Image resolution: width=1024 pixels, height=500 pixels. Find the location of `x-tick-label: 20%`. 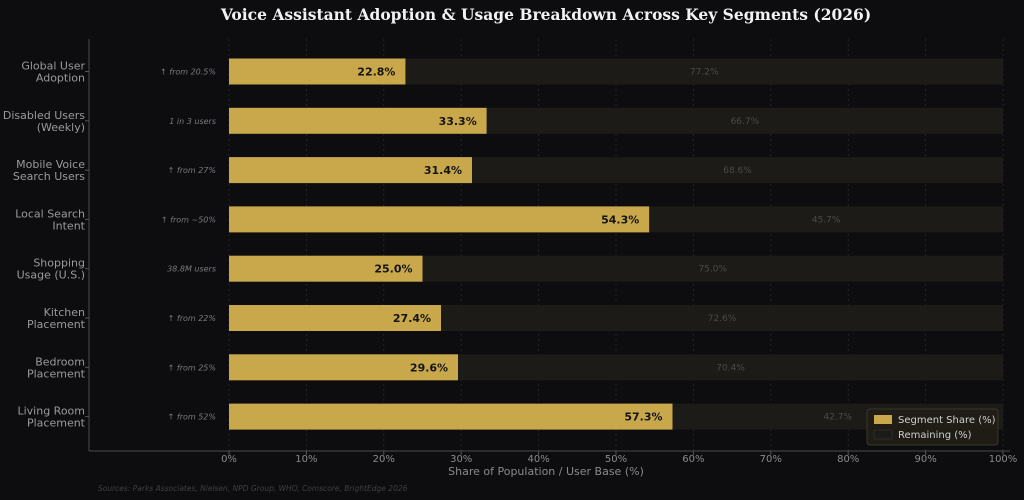

x-tick-label: 20% is located at coordinates (384, 459).